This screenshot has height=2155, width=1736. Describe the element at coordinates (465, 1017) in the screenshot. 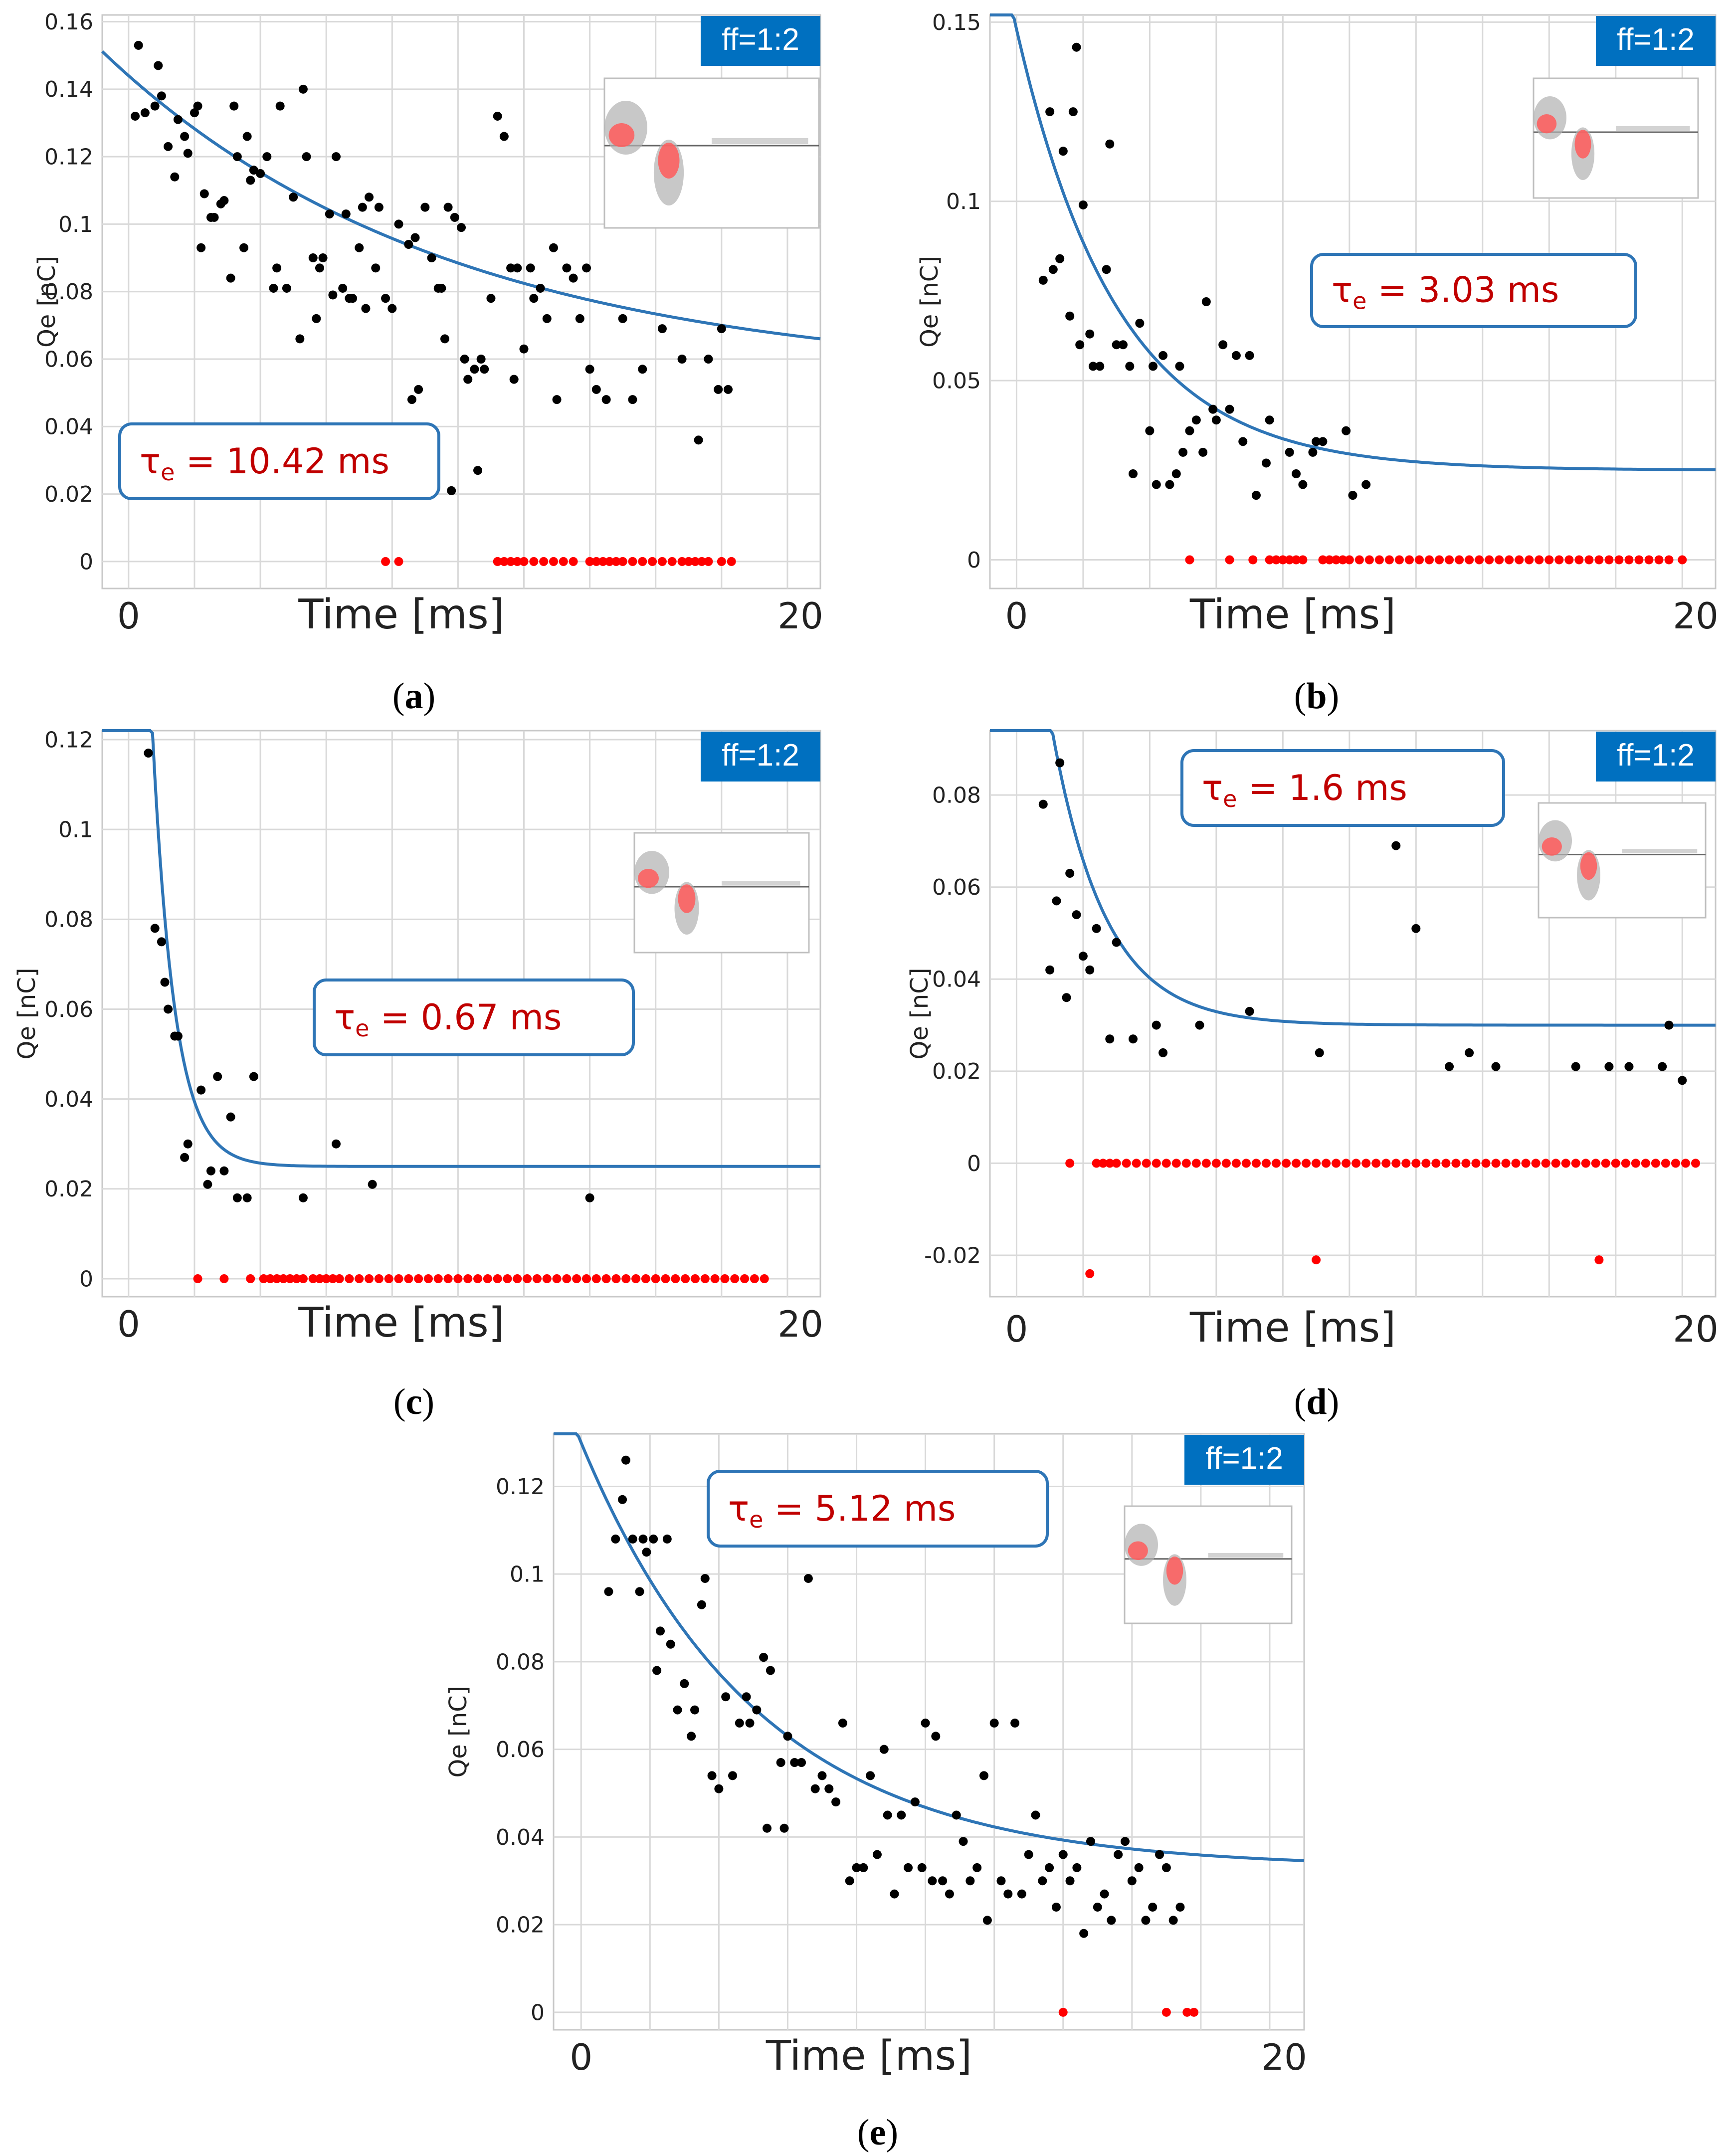

I see `tau-value: = 0.67 ms` at that location.